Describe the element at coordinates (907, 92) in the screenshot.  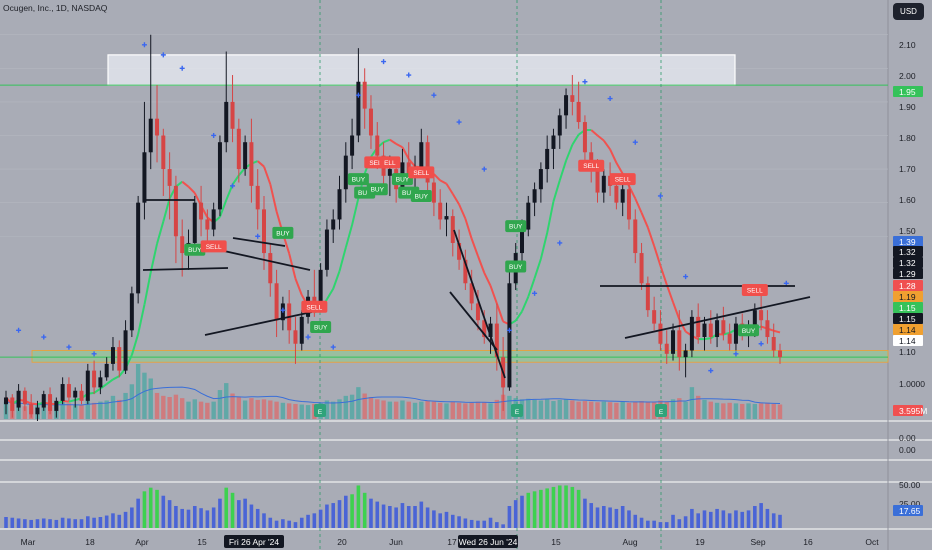
I see `price-badge-label: 1.95` at that location.